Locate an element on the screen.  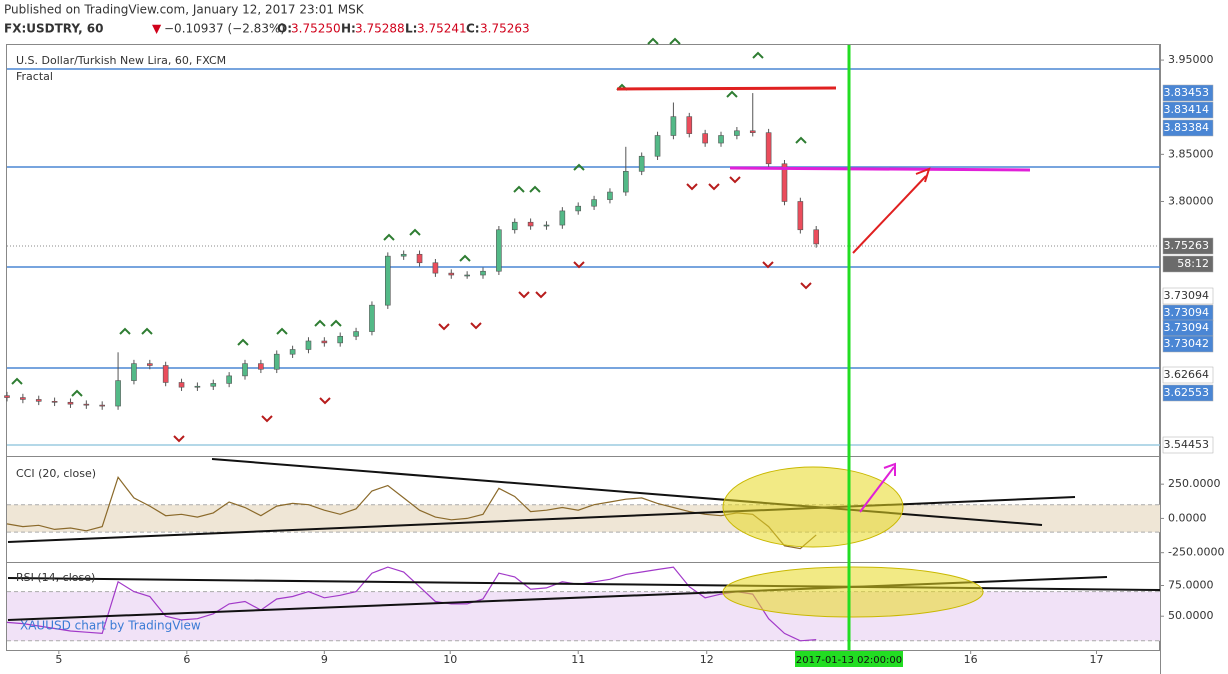
ohlc-key: L: is located at coordinates (411, 29).